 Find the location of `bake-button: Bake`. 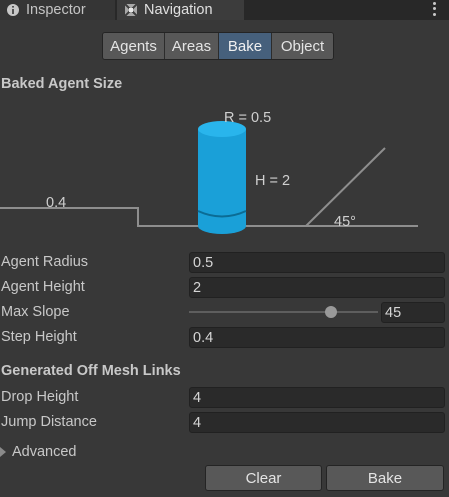

bake-button: Bake is located at coordinates (385, 478).